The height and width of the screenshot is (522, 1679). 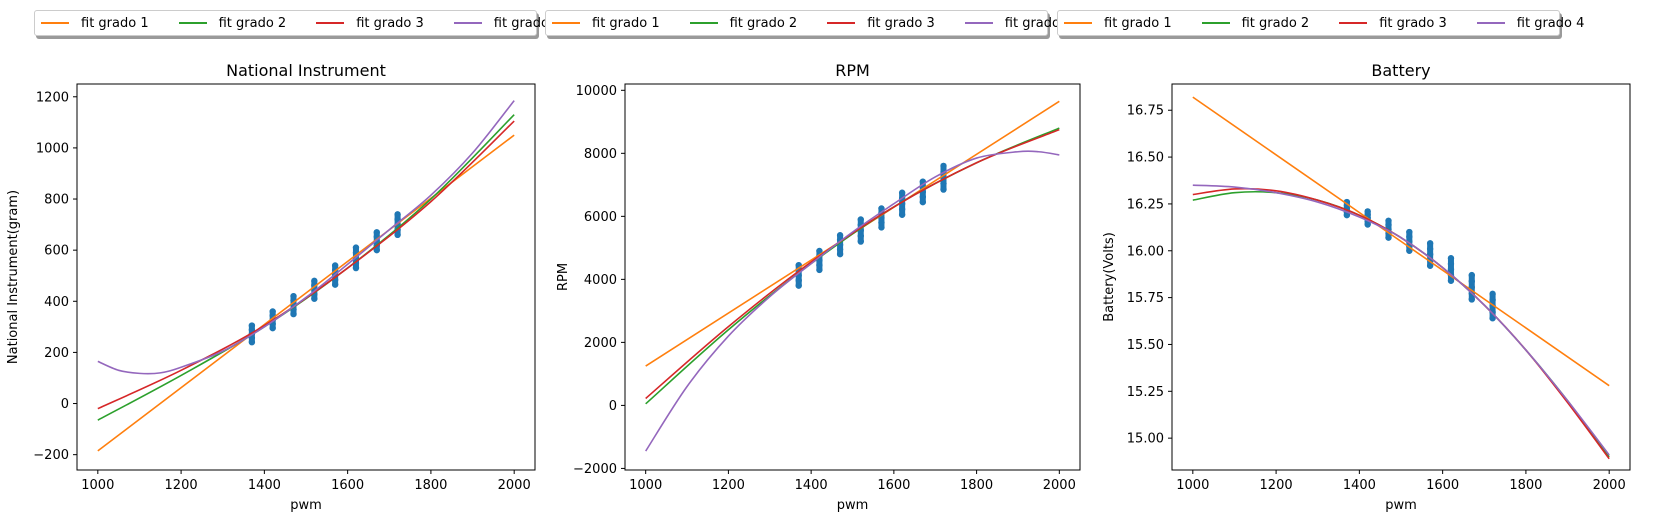 I want to click on y-axis-label: National Instrument(gram), so click(x=13, y=277).